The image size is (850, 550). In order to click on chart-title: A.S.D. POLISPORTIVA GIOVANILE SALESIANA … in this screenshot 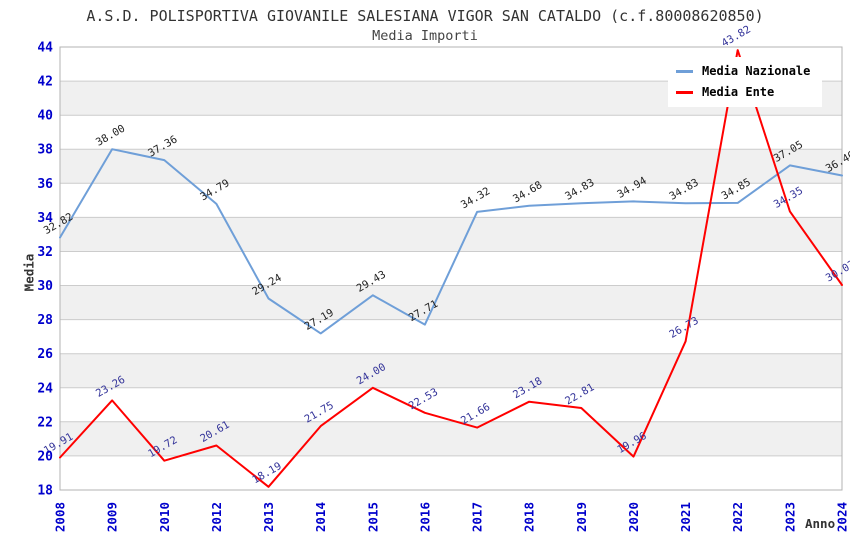, I will do `click(425, 16)`.